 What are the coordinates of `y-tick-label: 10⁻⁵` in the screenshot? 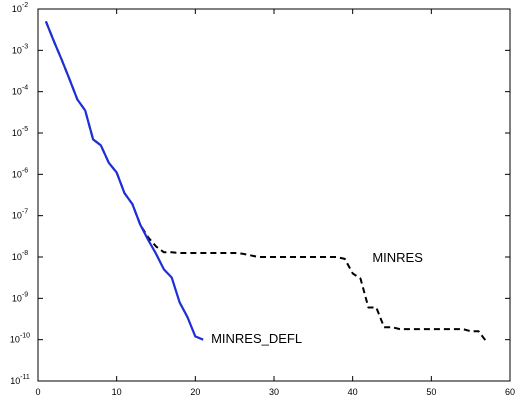 It's located at (20, 132).